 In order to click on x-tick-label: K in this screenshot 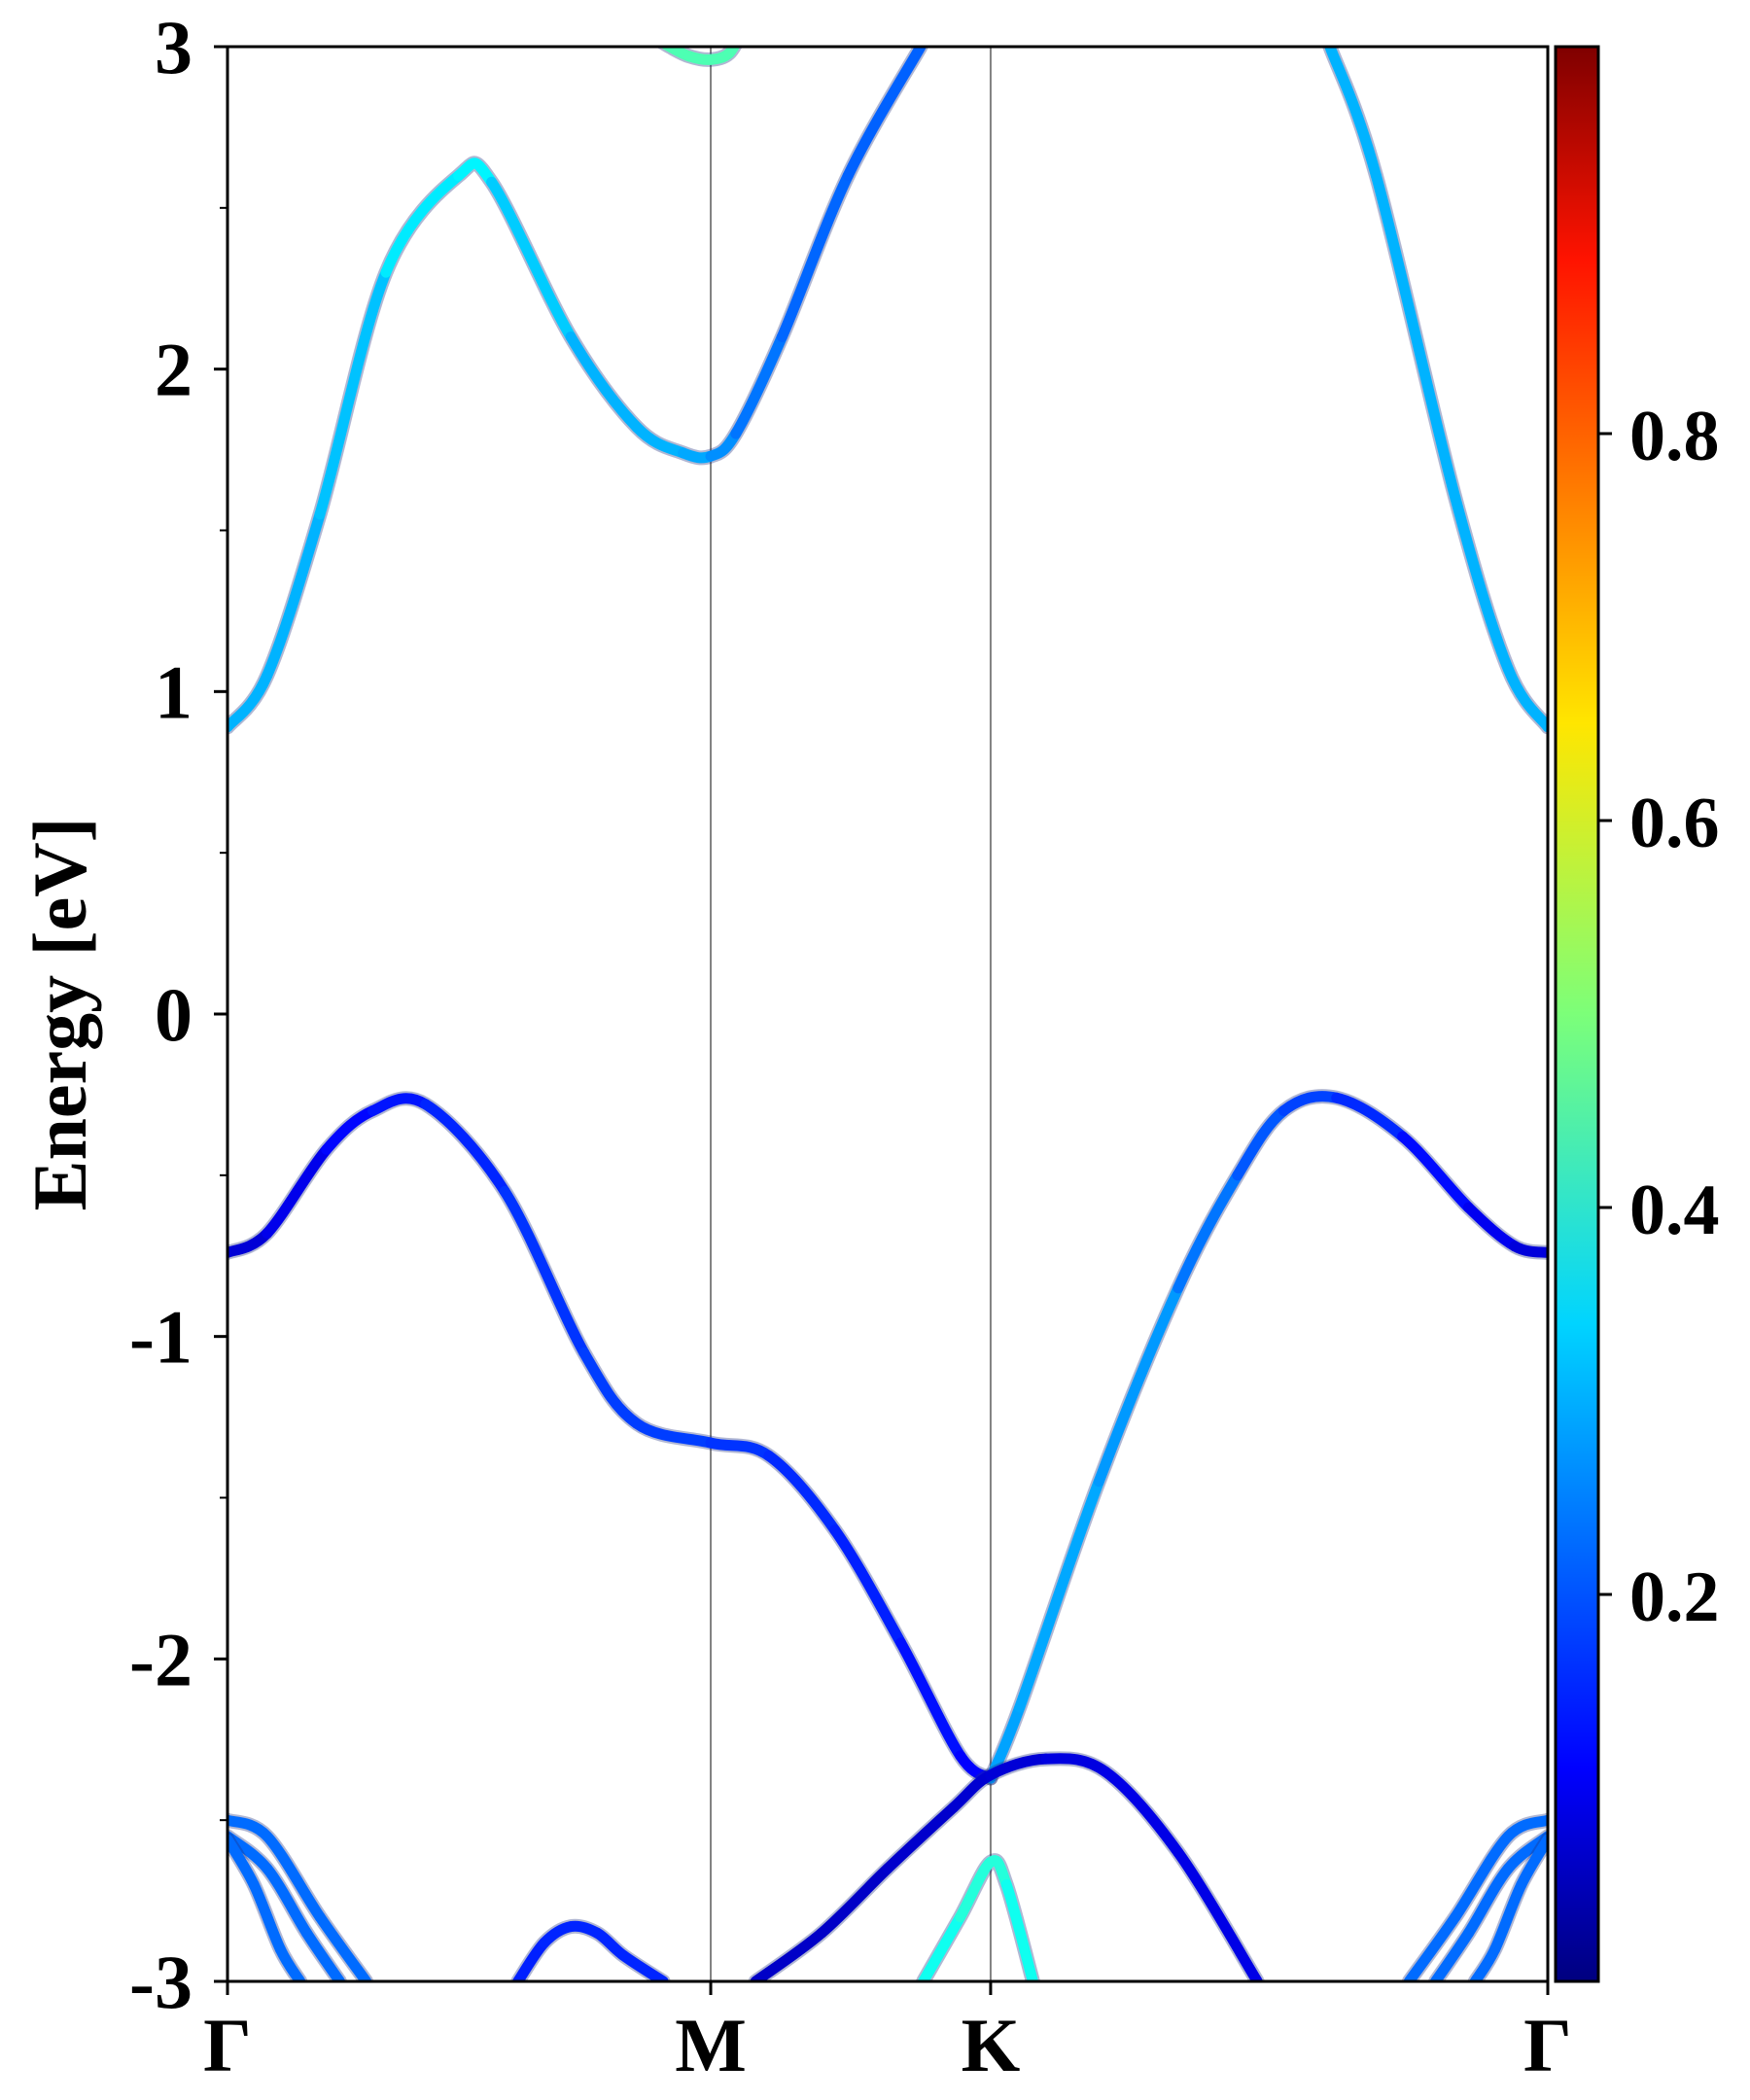, I will do `click(991, 2045)`.